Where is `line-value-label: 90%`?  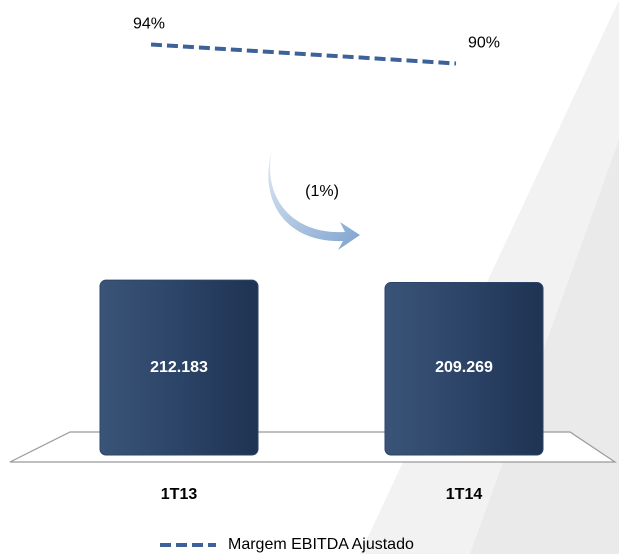 line-value-label: 90% is located at coordinates (484, 43).